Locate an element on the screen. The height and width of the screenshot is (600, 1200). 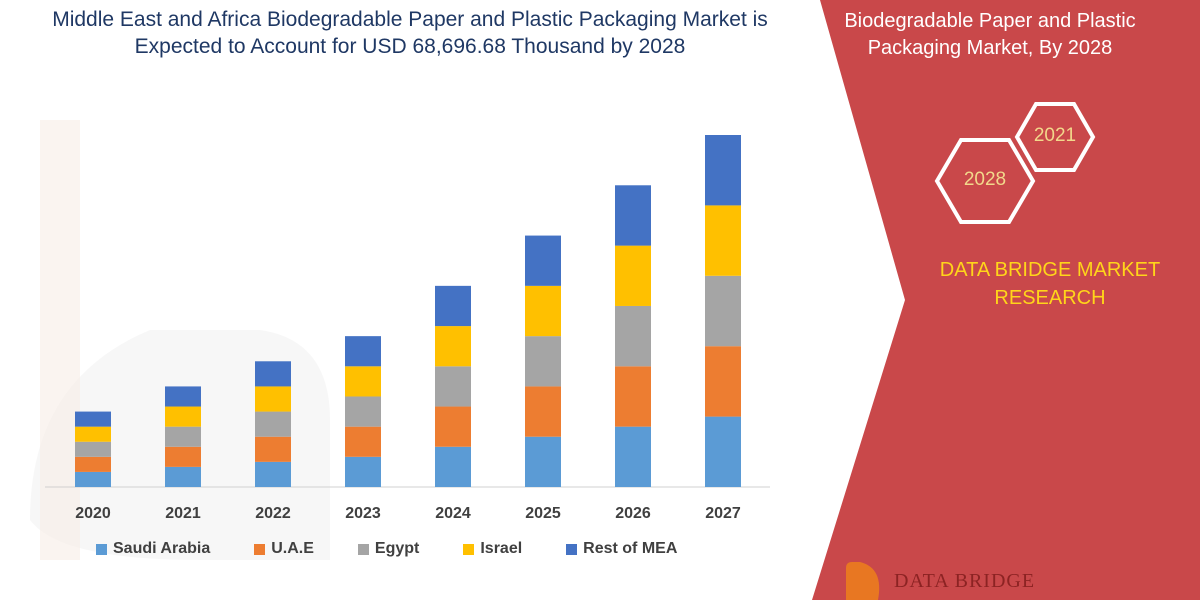
legend-label: U.A.E is located at coordinates (292, 548).